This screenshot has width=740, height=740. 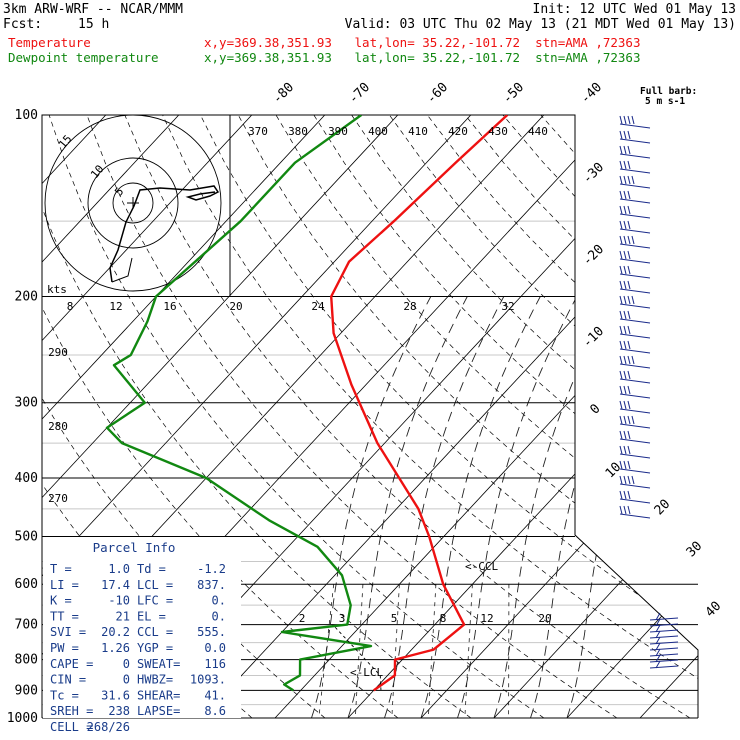 What do you see at coordinates (219, 601) in the screenshot?
I see `parcel-value: 0.` at bounding box center [219, 601].